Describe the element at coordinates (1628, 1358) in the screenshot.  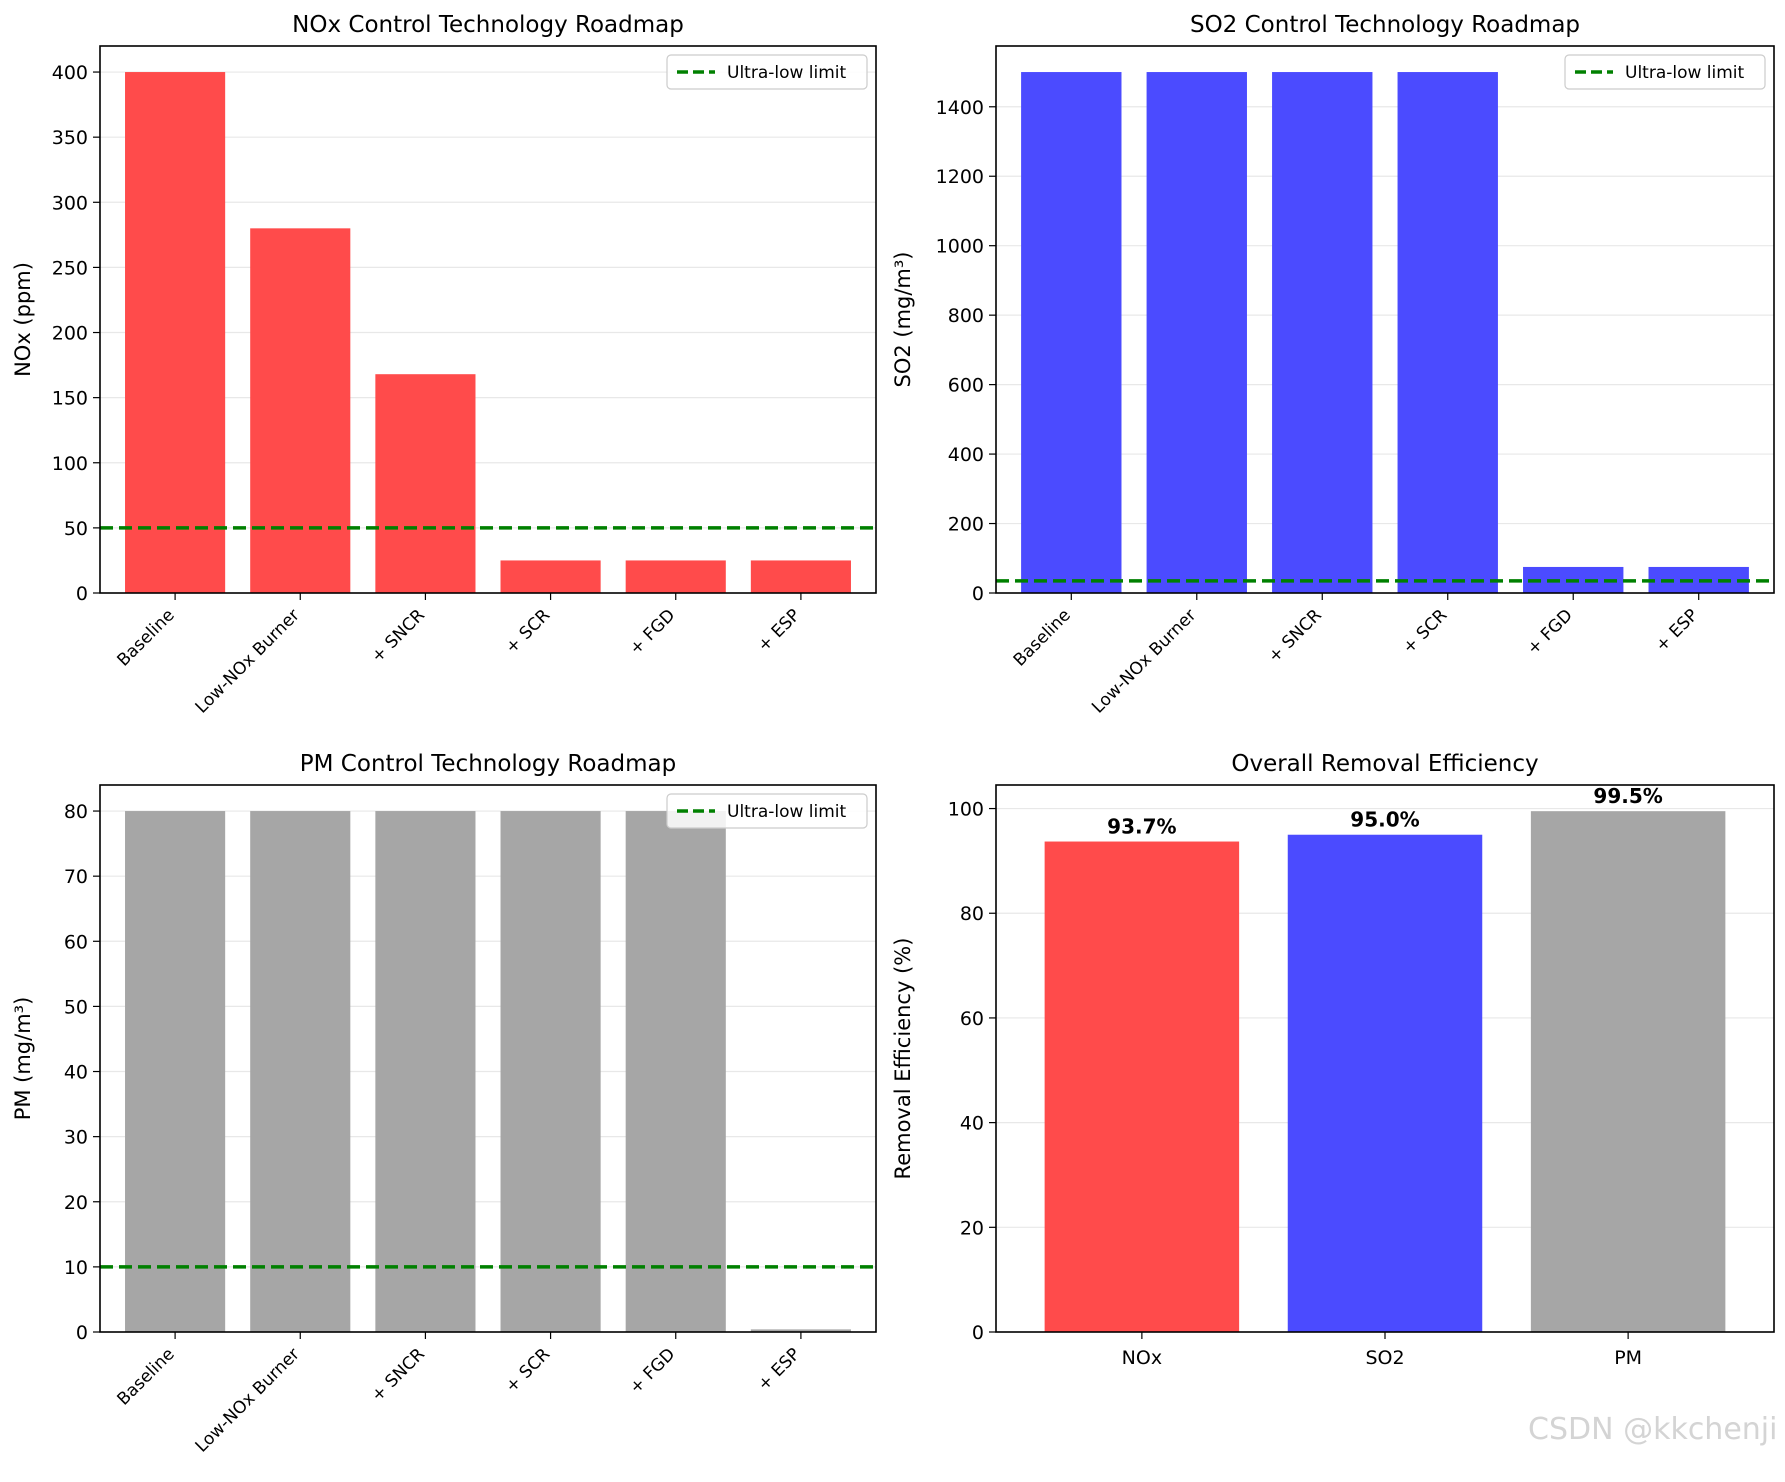
I see `x-tick-label: PM` at that location.